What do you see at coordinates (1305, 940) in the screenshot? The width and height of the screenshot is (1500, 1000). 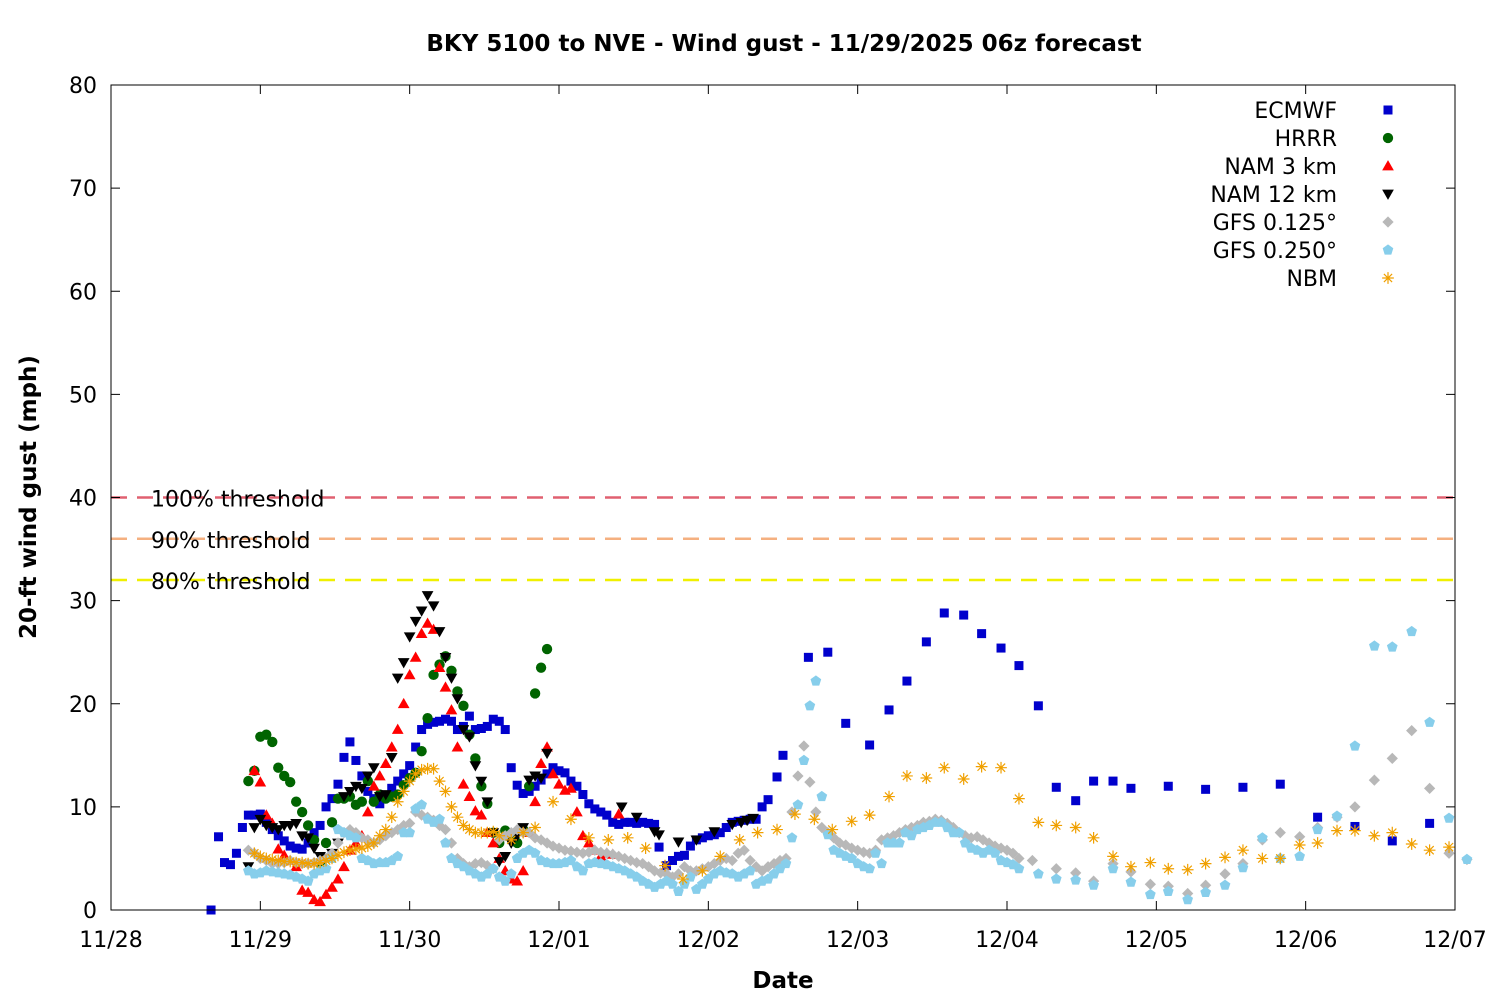 I see `x-tick-label: 12/06` at bounding box center [1305, 940].